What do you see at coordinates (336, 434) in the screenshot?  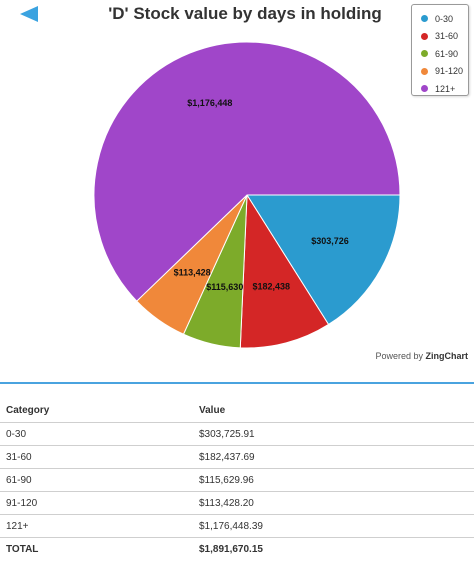 I see `table-cell-value: $303,725.91` at bounding box center [336, 434].